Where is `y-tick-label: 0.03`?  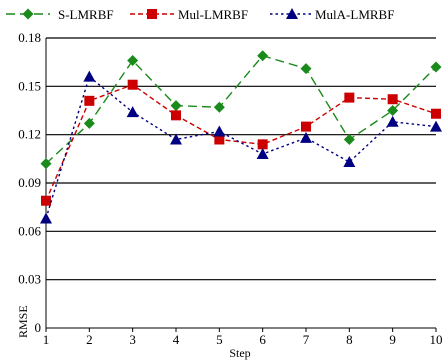 y-tick-label: 0.03 is located at coordinates (29, 279).